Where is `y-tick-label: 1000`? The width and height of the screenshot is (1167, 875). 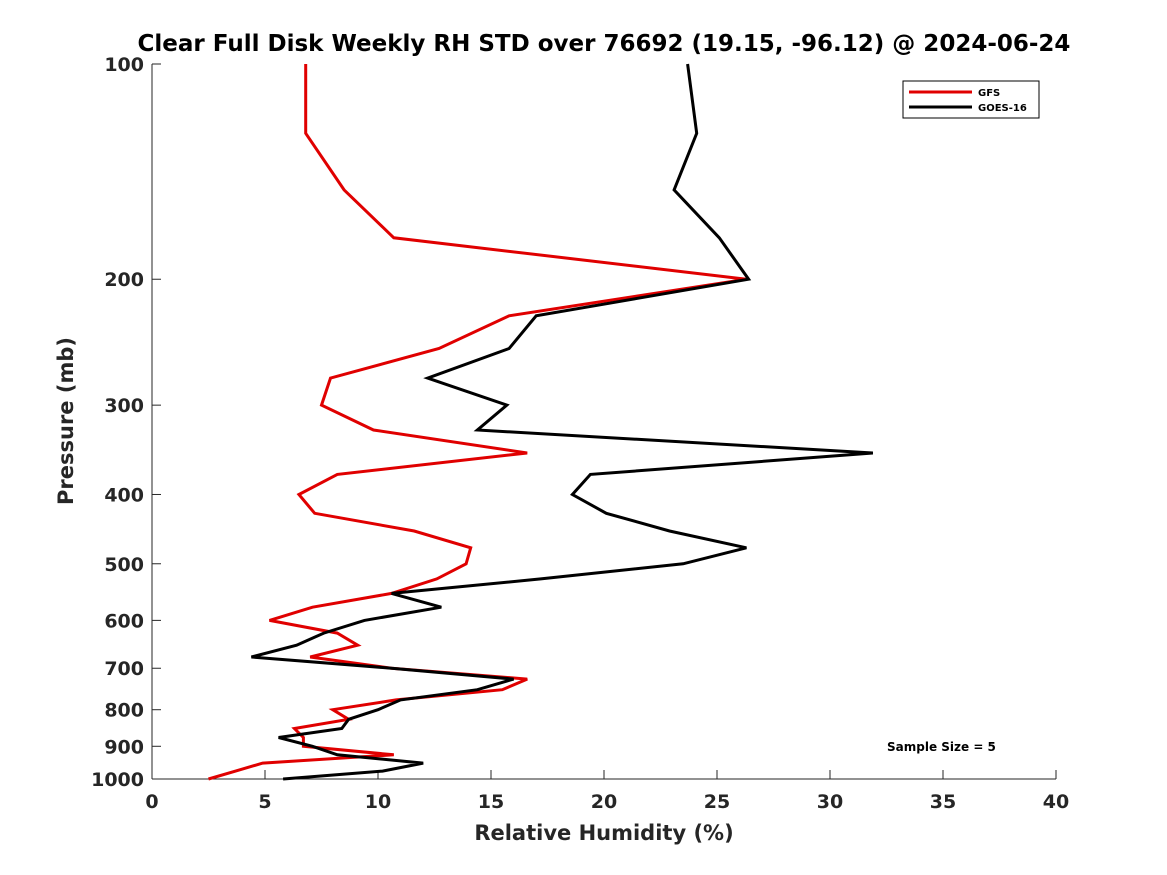 y-tick-label: 1000 is located at coordinates (117, 780).